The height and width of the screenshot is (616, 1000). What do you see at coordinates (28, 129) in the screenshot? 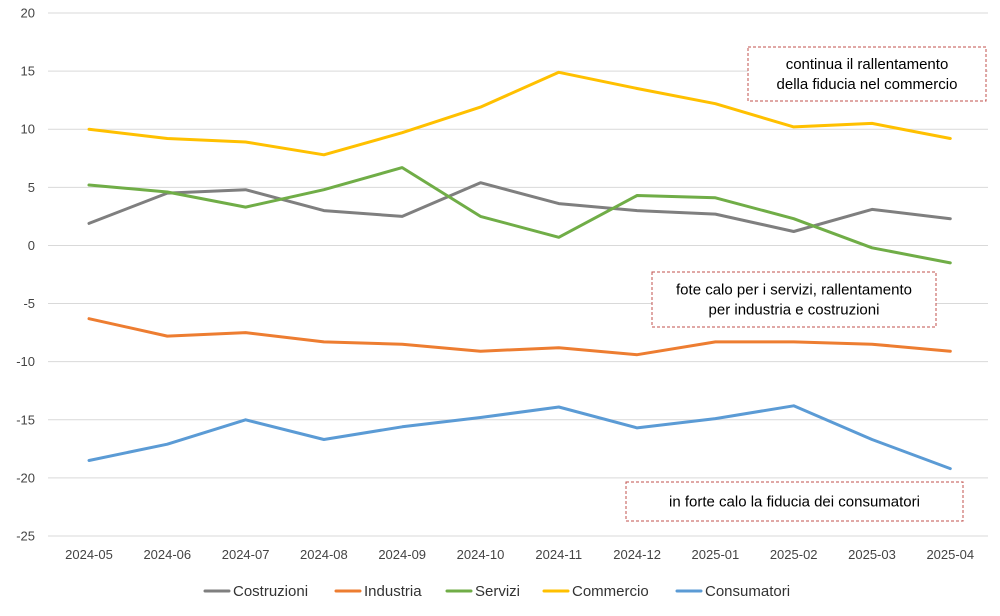
I see `y-tick-label: 10` at bounding box center [28, 129].